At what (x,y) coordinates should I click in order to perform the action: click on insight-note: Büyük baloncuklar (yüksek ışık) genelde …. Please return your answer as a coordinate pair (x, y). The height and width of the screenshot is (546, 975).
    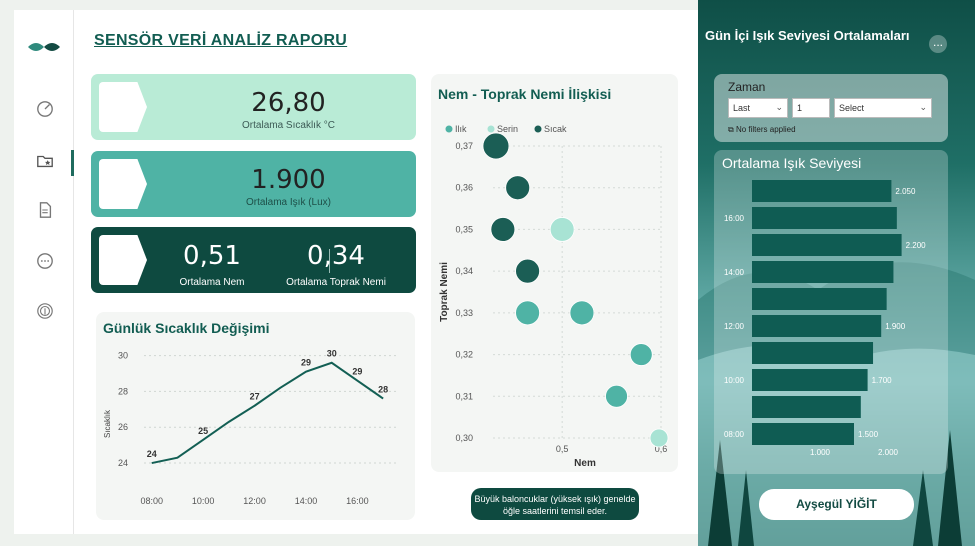
    Looking at the image, I should click on (555, 504).